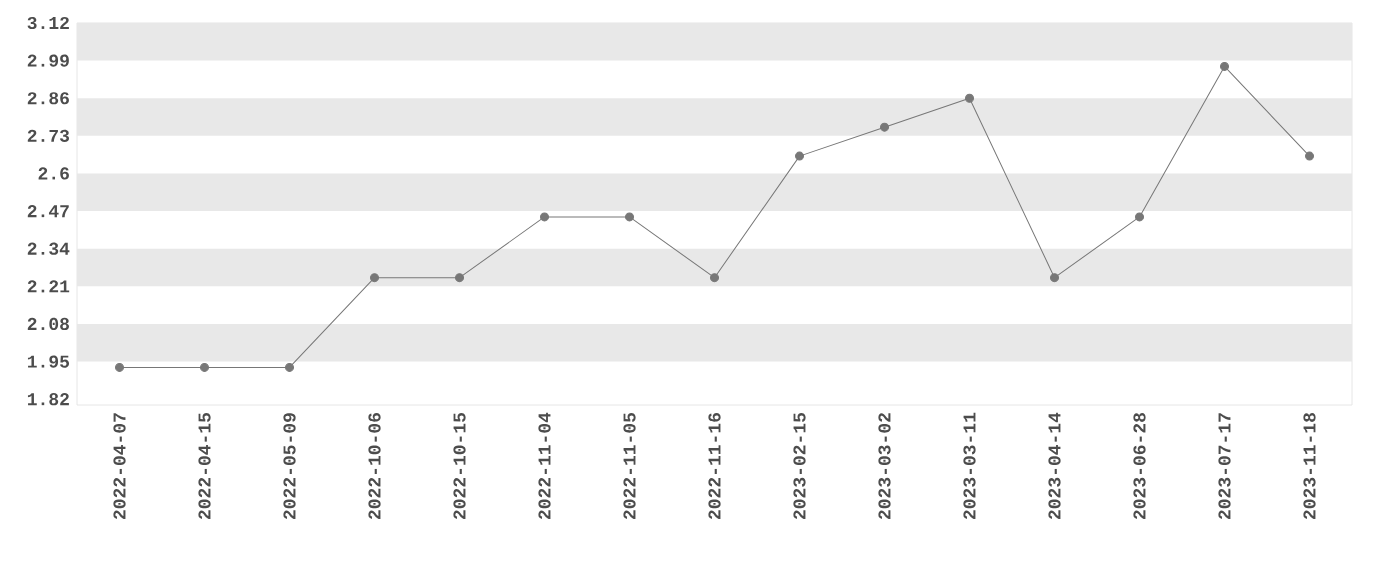 The height and width of the screenshot is (580, 1380). I want to click on y-tick-label: 2.21, so click(48, 286).